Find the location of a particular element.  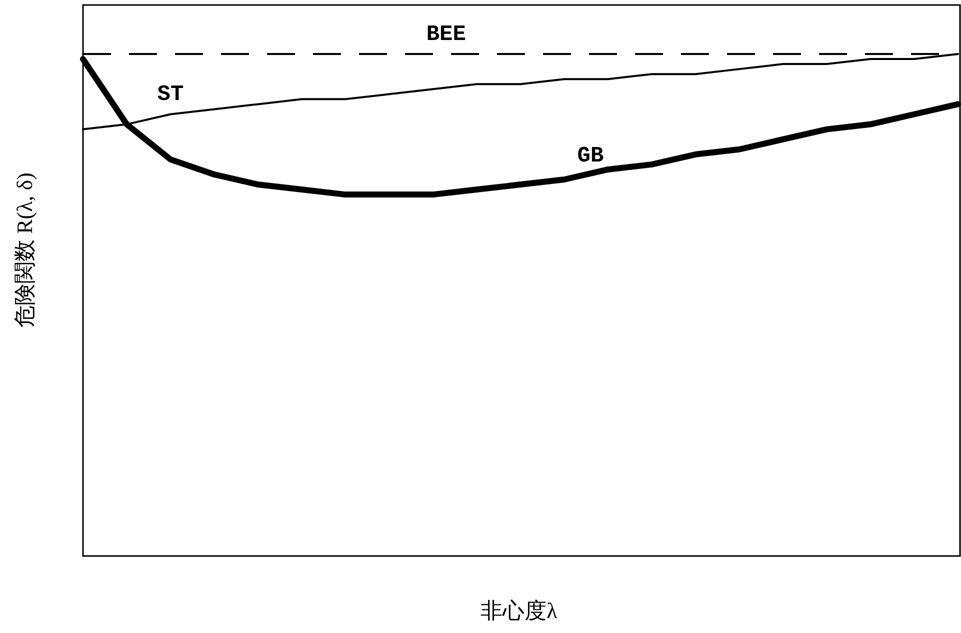

y-axis-title: 危険関数 R(λ, δ) is located at coordinates (24, 250).